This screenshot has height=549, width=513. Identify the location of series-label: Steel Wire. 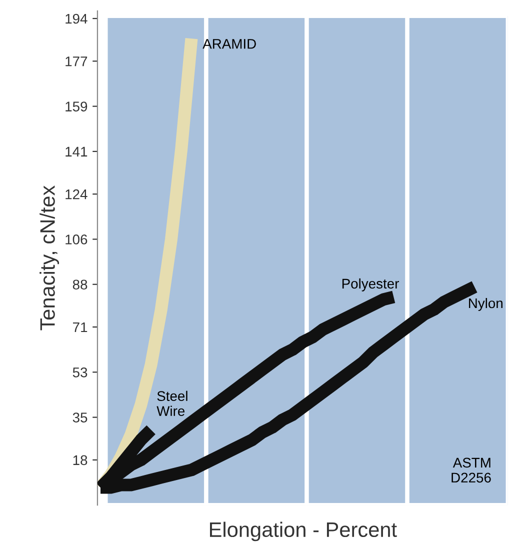
(172, 403).